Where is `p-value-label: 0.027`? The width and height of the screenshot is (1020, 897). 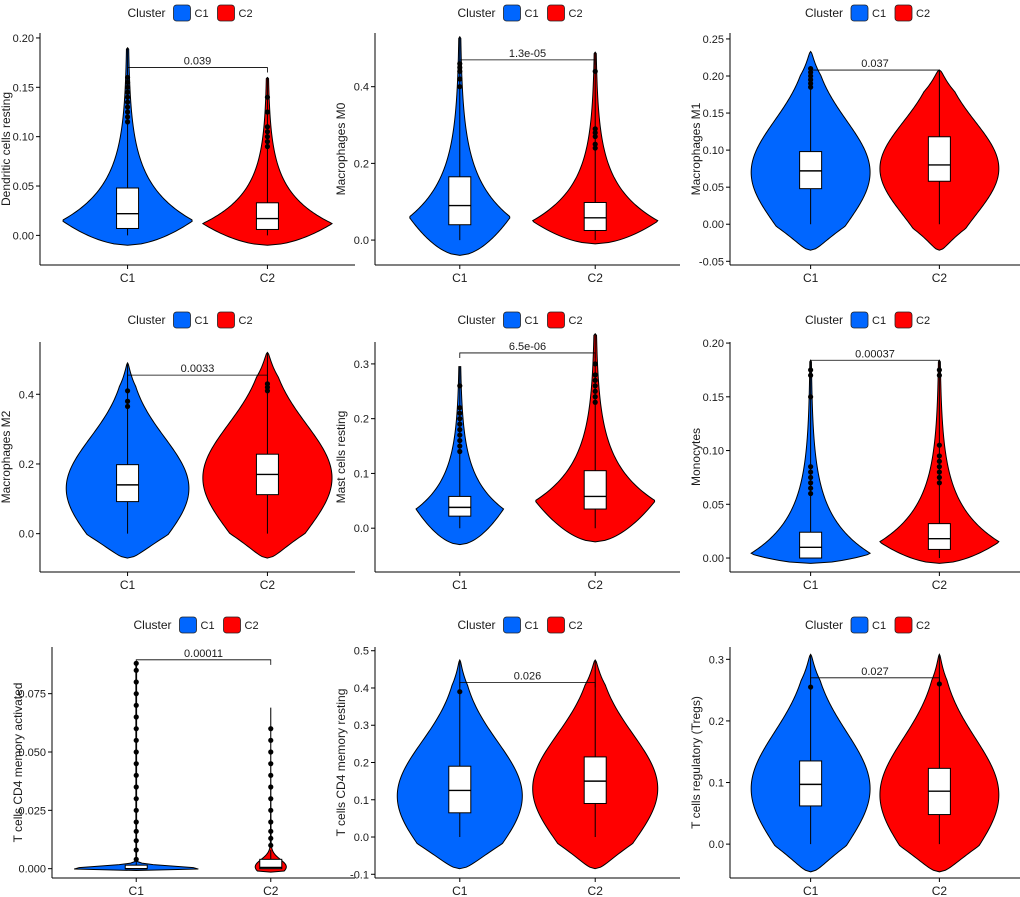
p-value-label: 0.027 is located at coordinates (875, 672).